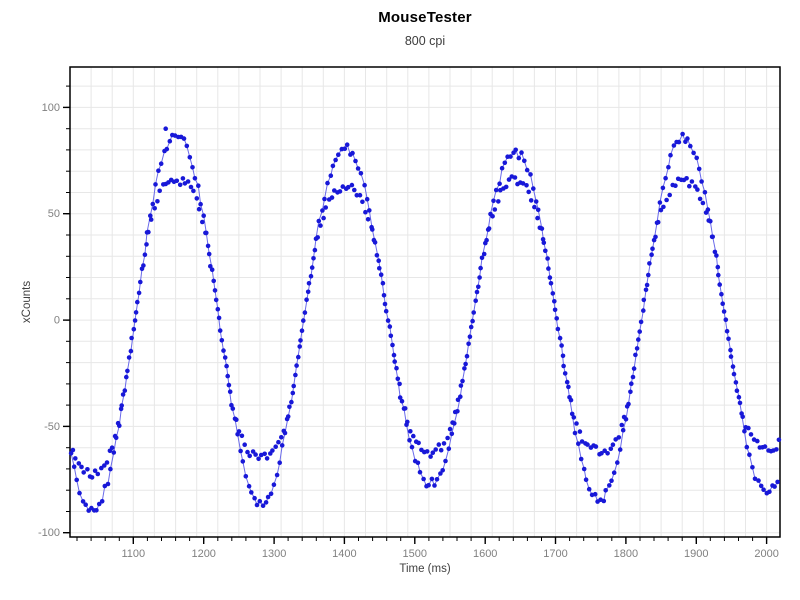  I want to click on svg-text: 1900, so click(696, 554).